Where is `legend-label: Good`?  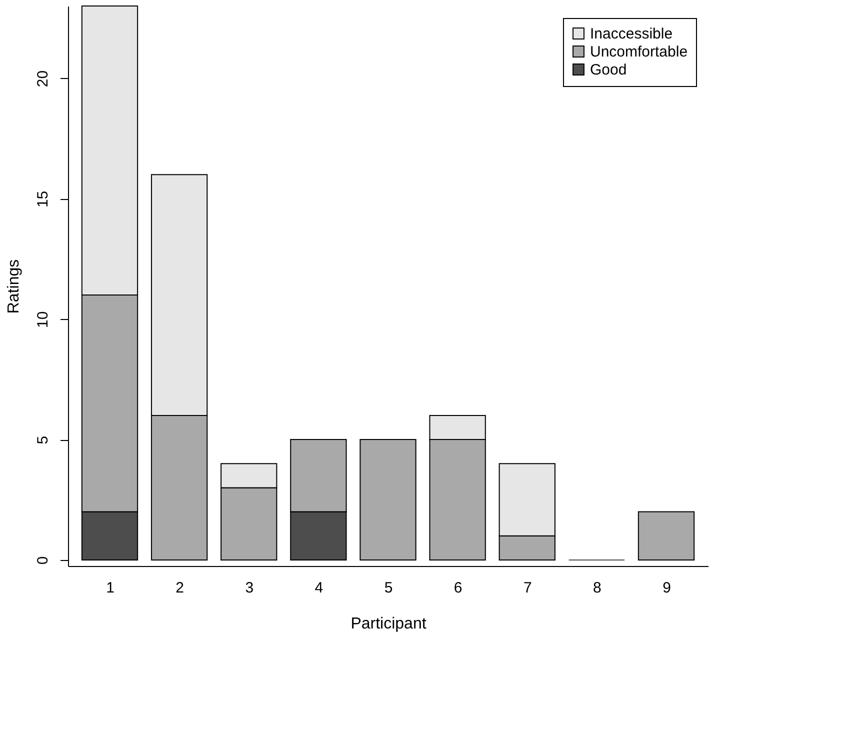
legend-label: Good is located at coordinates (608, 70).